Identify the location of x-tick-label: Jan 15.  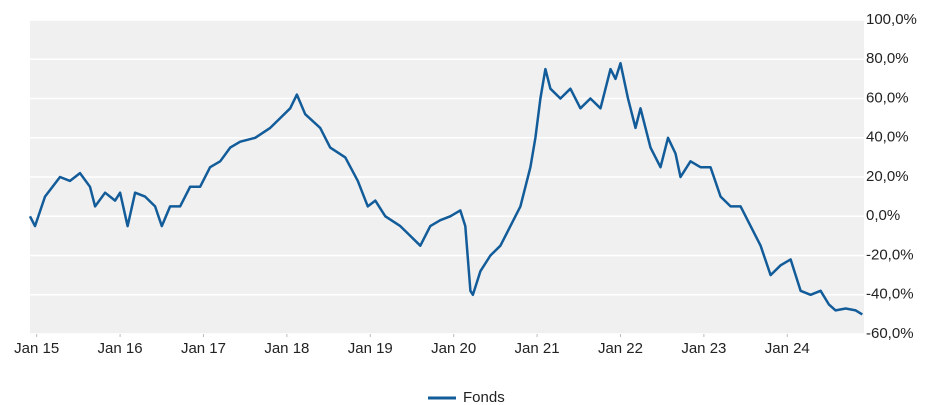
(36, 348).